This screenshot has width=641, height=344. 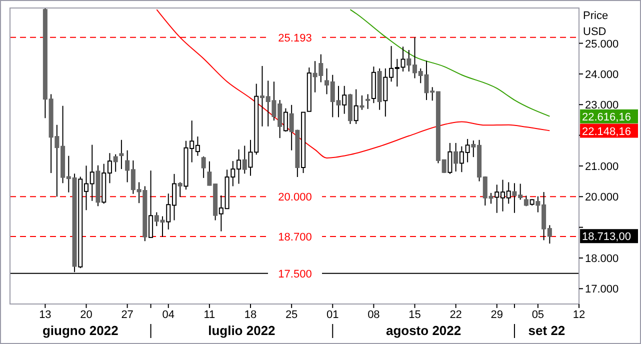 What do you see at coordinates (80, 330) in the screenshot?
I see `text: giugno 2022` at bounding box center [80, 330].